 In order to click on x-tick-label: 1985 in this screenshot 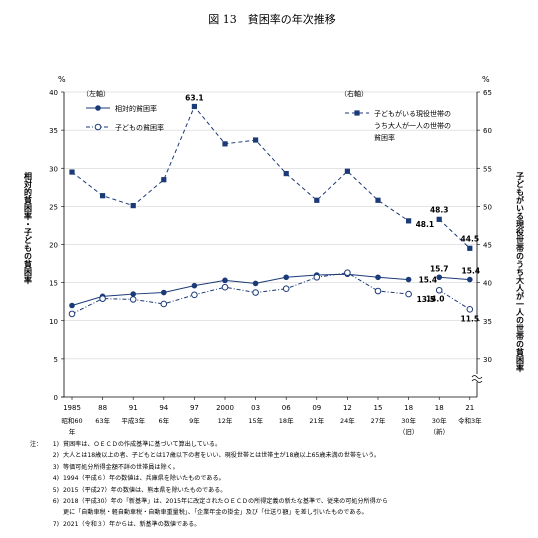, I will do `click(72, 408)`.